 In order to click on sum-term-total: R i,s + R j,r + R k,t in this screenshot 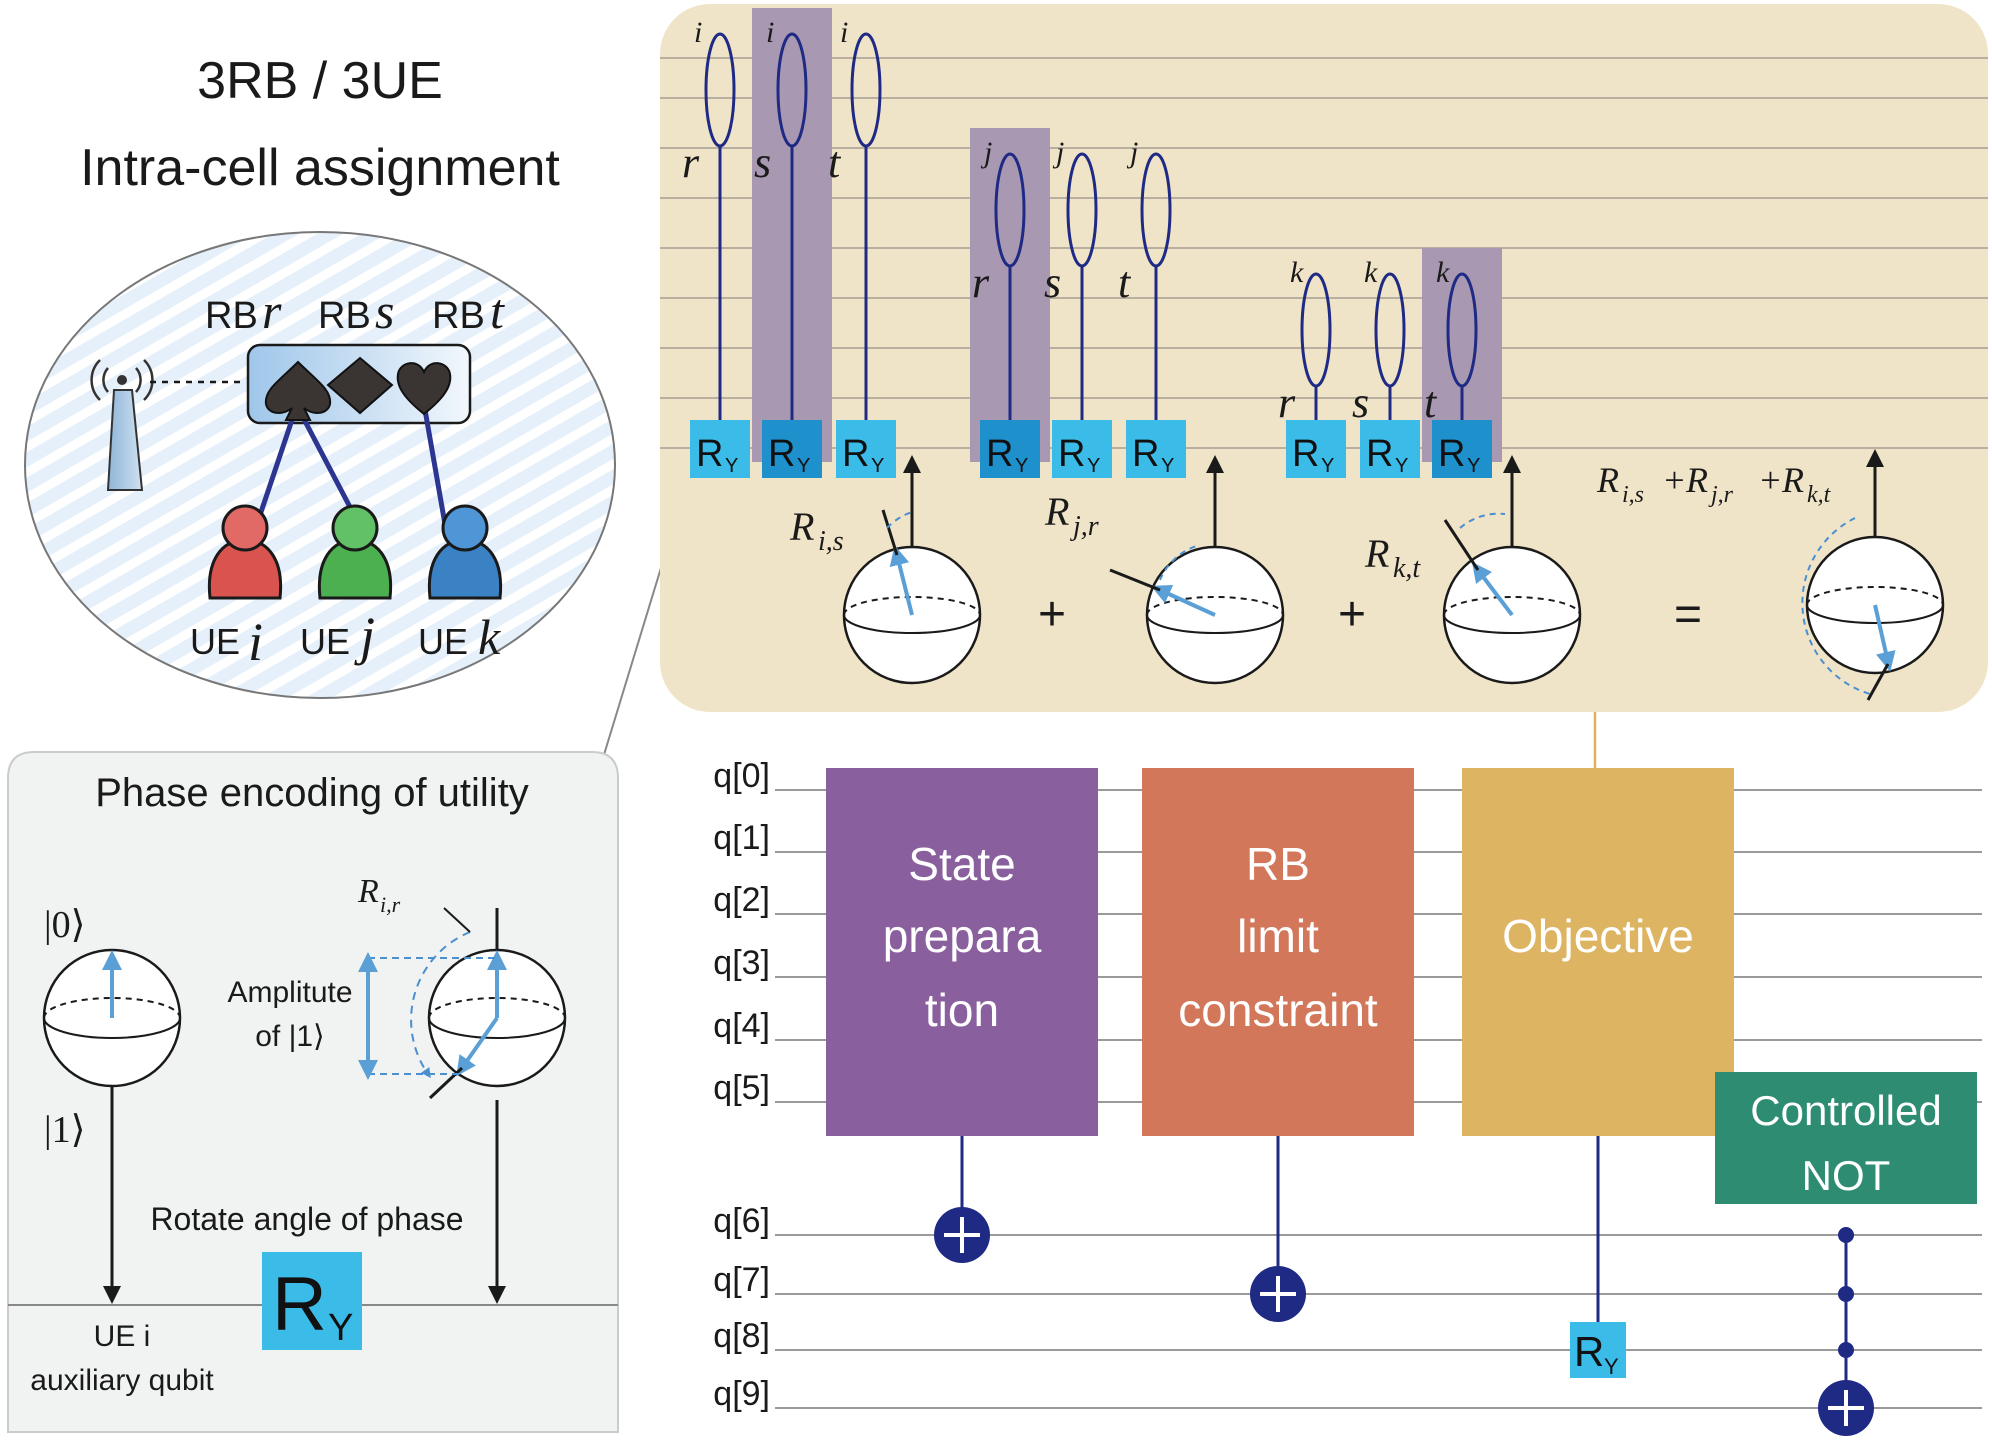, I will do `click(1714, 484)`.